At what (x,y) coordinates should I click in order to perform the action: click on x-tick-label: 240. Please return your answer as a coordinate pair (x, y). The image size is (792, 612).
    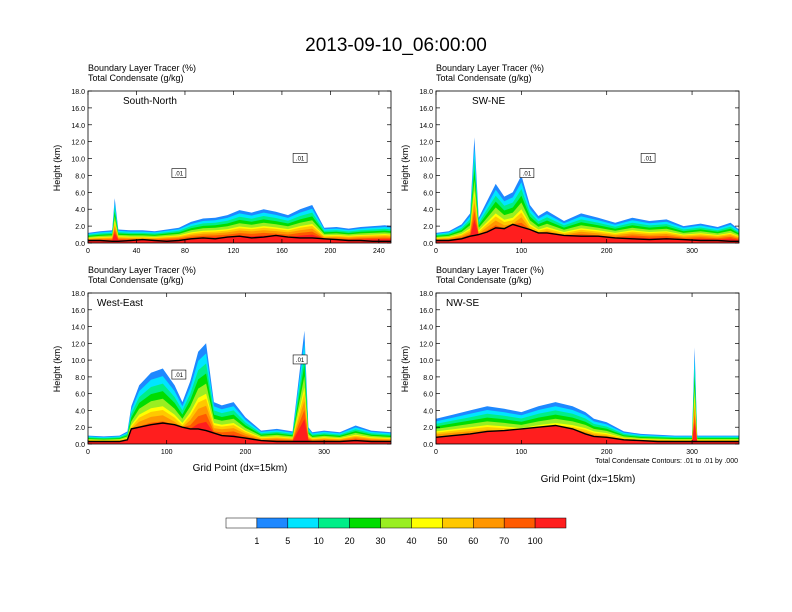
    Looking at the image, I should click on (379, 251).